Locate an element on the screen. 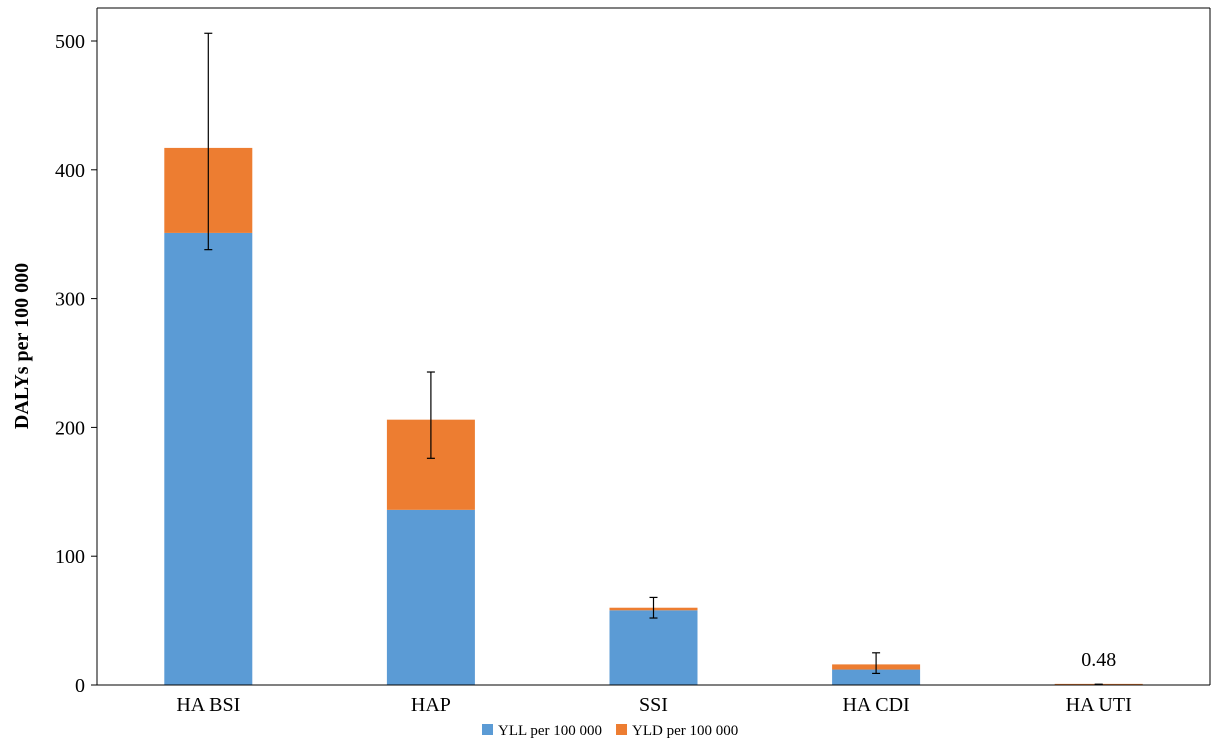  y-tick-label-100: 100 is located at coordinates (70, 557).